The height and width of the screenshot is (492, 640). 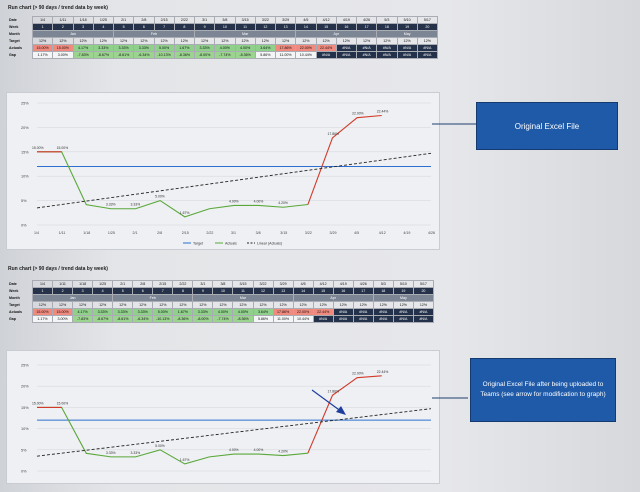 What do you see at coordinates (356, 233) in the screenshot?
I see `x-tick-label: 4/5` at bounding box center [356, 233].